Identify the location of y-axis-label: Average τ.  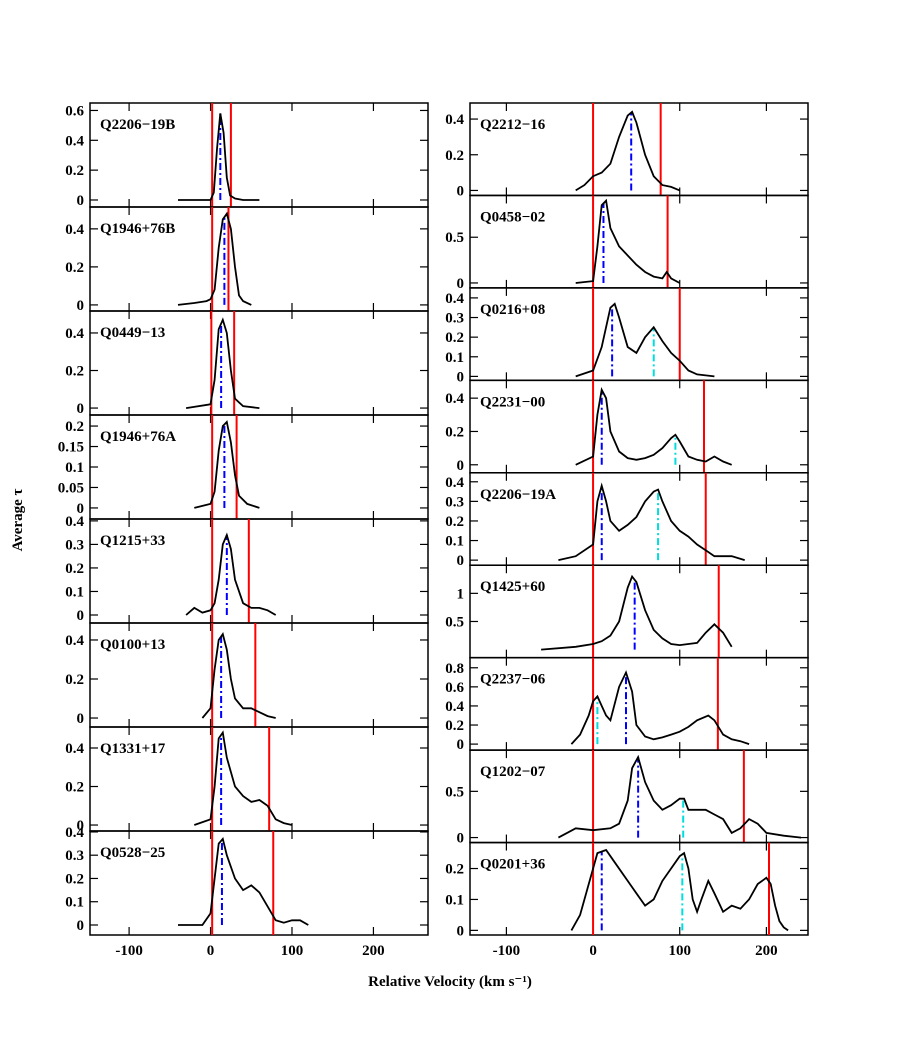
(18, 519).